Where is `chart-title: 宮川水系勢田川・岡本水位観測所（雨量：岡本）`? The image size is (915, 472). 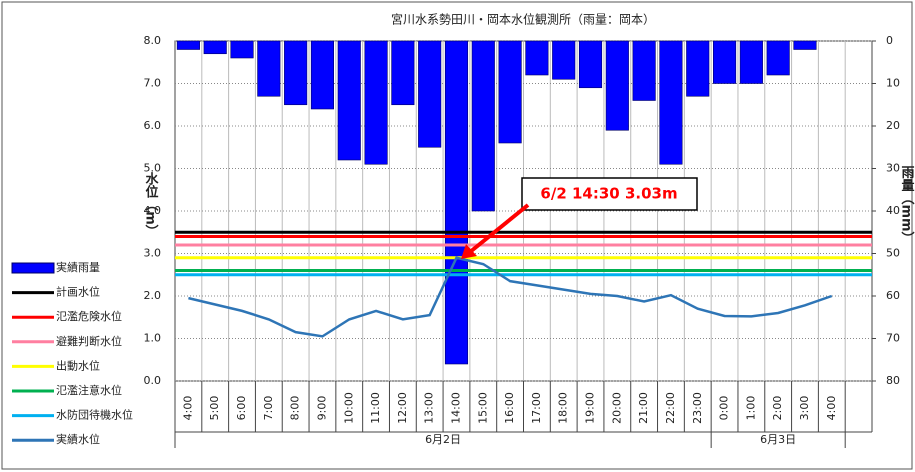
chart-title: 宮川水系勢田川・岡本水位観測所（雨量：岡本） is located at coordinates (523, 19).